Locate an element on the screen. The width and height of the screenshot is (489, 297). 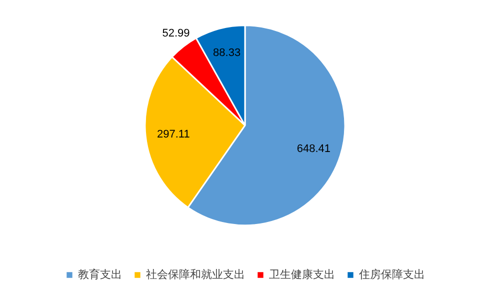
legend-label: 住房保障支出 is located at coordinates (392, 274).